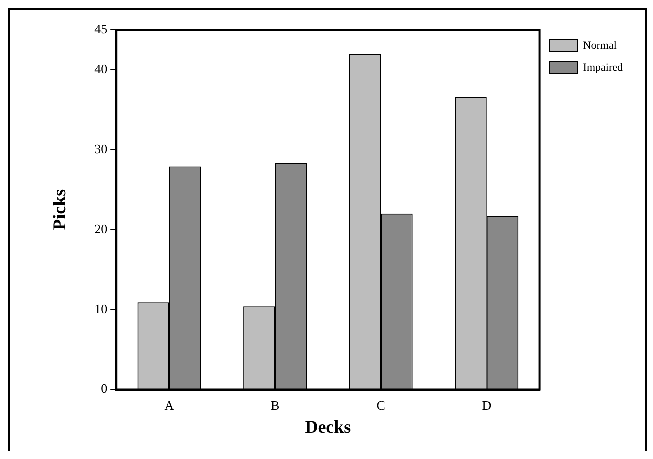 This screenshot has height=459, width=653. What do you see at coordinates (59, 209) in the screenshot?
I see `y-axis-title: Picks` at bounding box center [59, 209].